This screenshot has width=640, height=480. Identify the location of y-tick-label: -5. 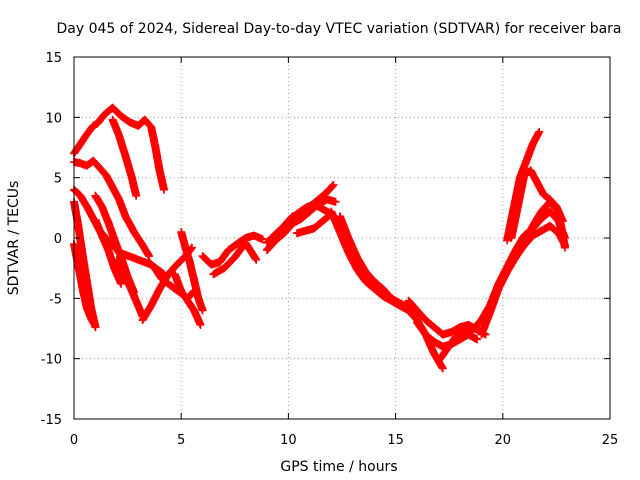
(55, 299).